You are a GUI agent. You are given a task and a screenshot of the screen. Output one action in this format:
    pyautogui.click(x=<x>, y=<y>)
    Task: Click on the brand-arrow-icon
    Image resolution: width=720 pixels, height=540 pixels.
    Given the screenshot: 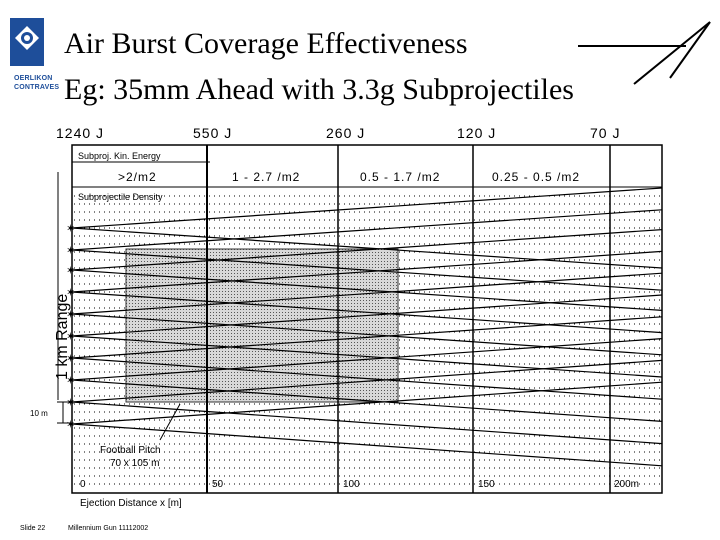 What is the action you would take?
    pyautogui.click(x=644, y=53)
    